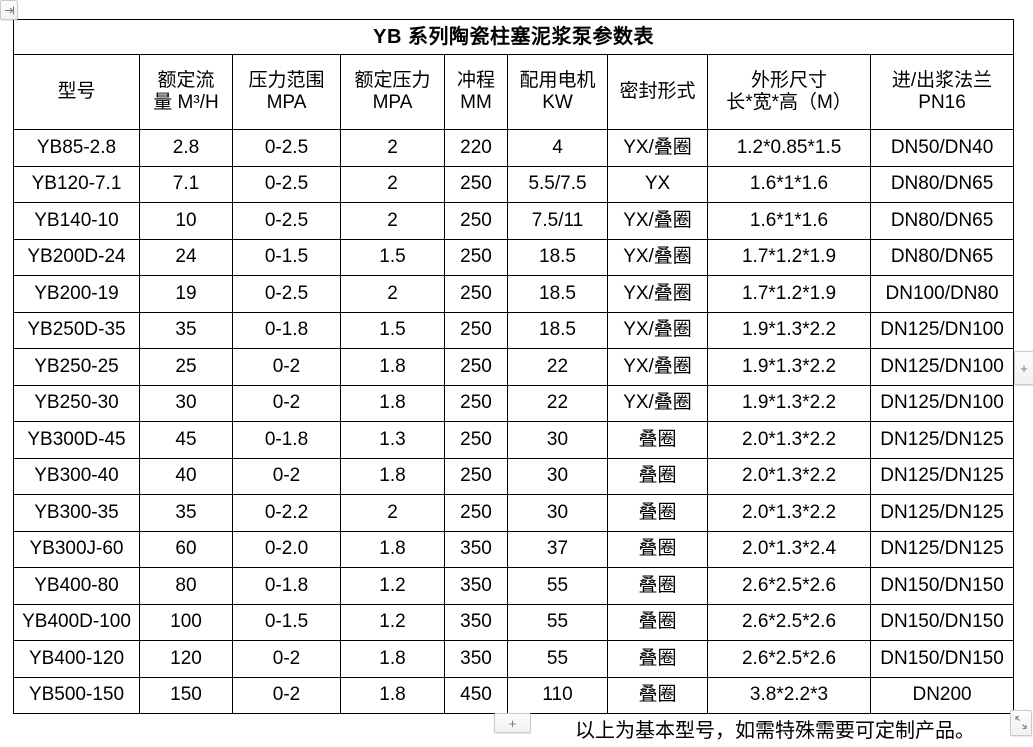 The height and width of the screenshot is (747, 1033). I want to click on table-header-cell-3: 额定压力 MPA, so click(392, 92).